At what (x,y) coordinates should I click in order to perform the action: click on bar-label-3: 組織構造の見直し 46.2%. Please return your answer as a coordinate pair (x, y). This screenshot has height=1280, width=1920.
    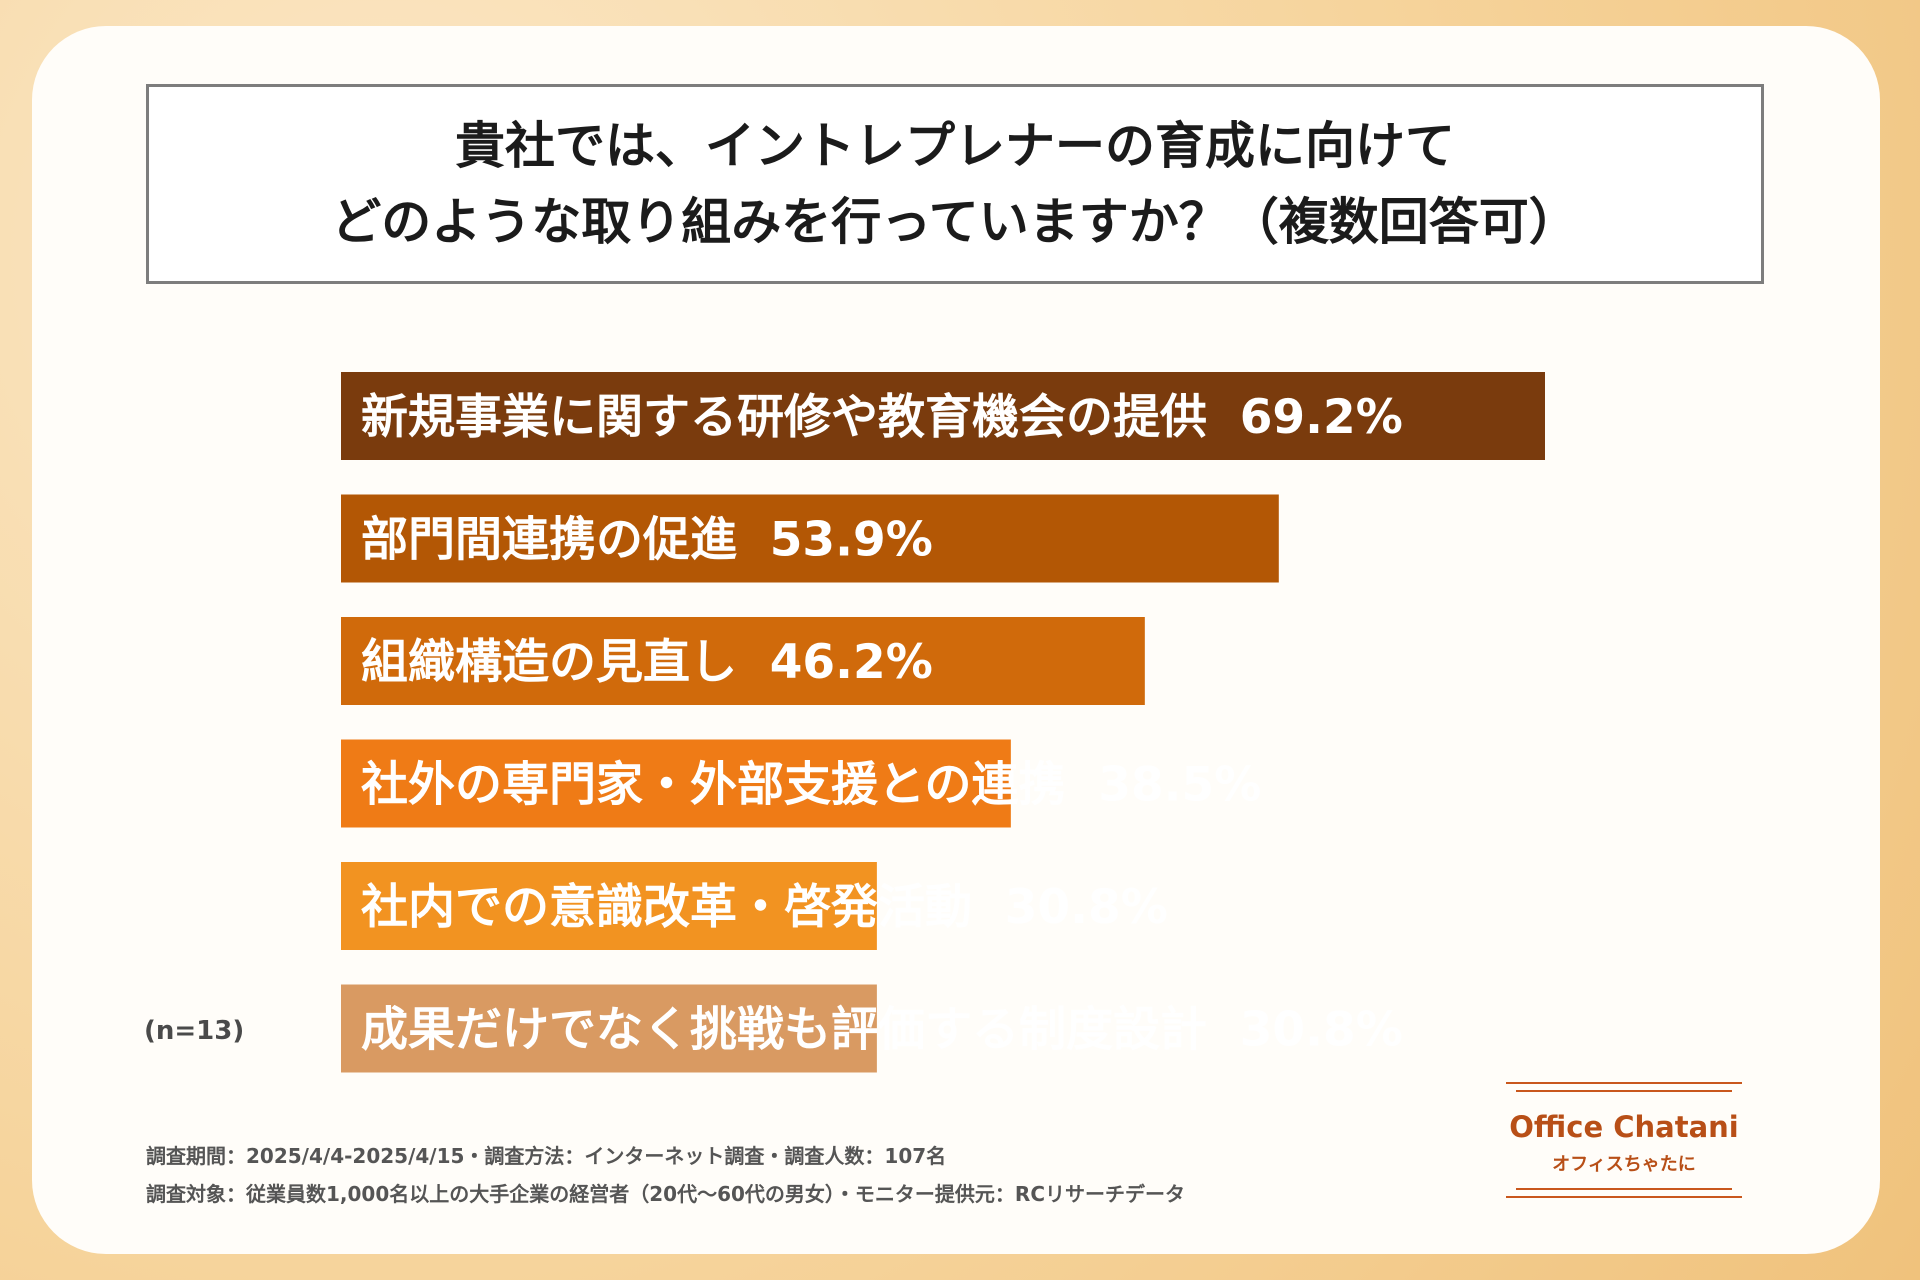
    Looking at the image, I should click on (647, 662).